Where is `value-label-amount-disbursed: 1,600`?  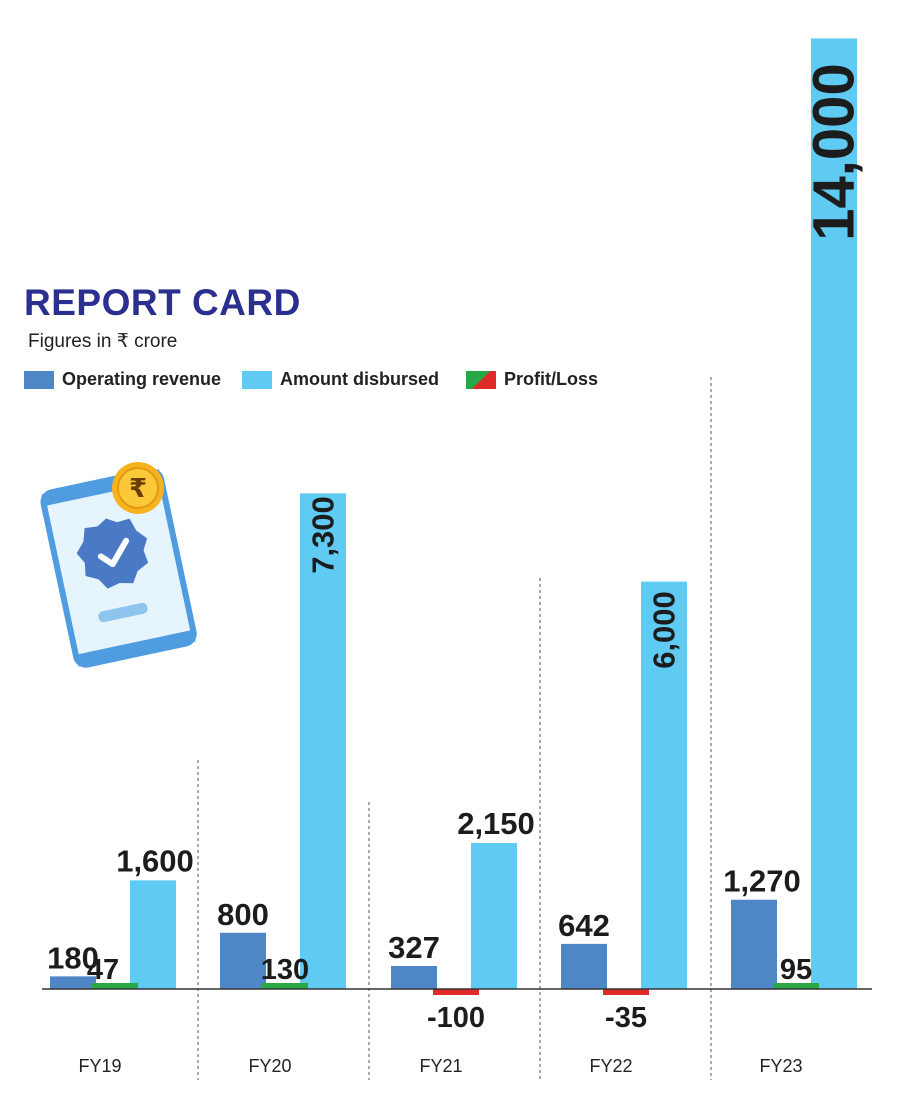
value-label-amount-disbursed: 1,600 is located at coordinates (155, 860).